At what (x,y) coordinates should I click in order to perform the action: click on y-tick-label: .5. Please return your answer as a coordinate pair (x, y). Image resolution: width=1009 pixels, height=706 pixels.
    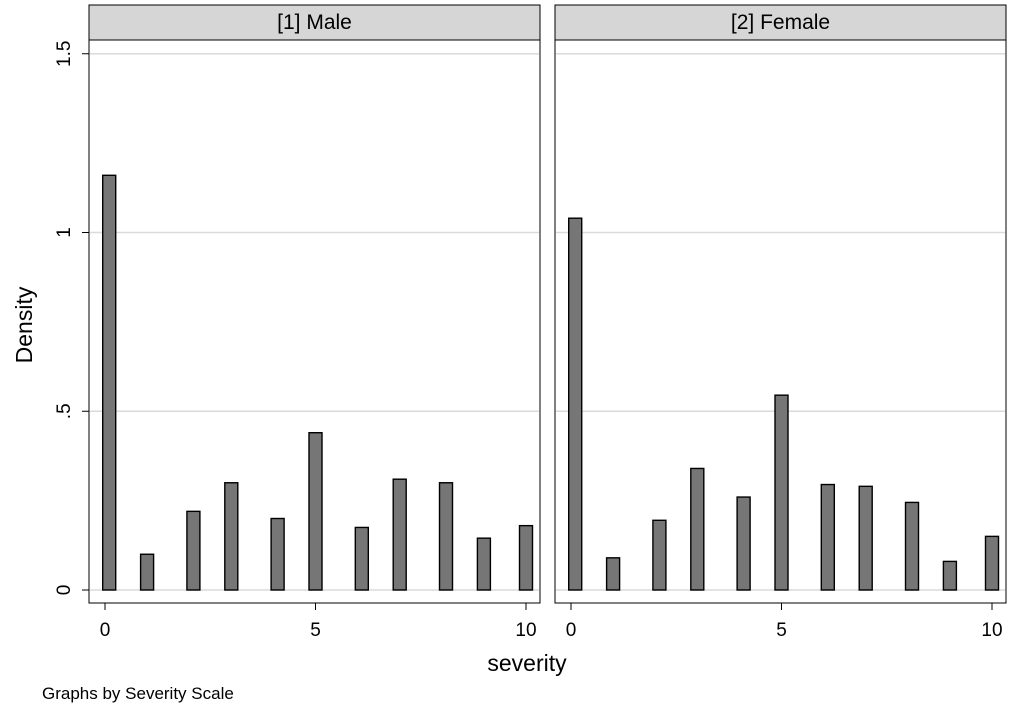
    Looking at the image, I should click on (64, 411).